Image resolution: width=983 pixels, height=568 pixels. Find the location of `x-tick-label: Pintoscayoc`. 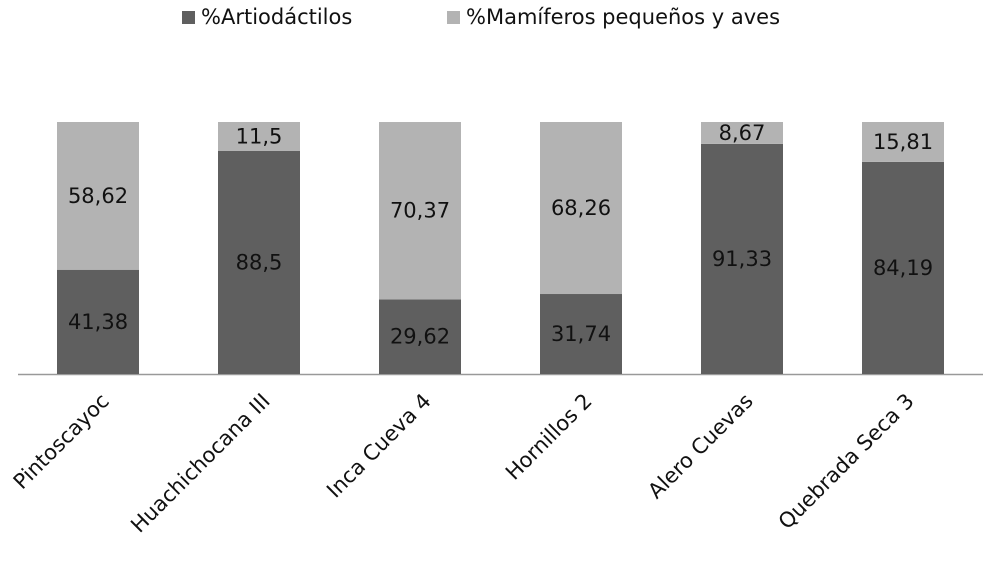

x-tick-label: Pintoscayoc is located at coordinates (61, 441).